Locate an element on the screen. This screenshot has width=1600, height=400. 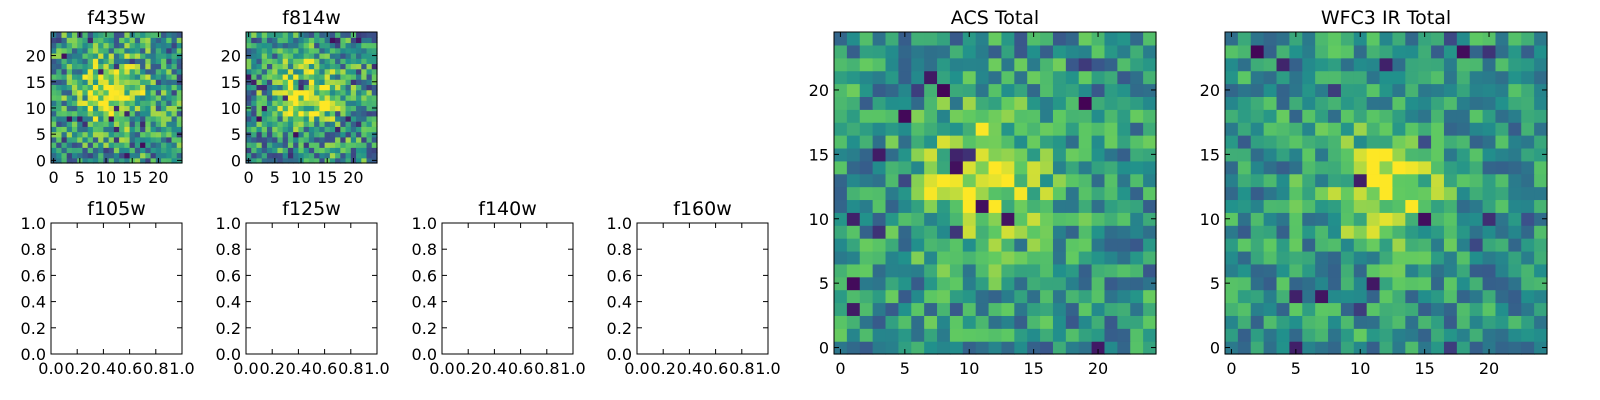
y-tick-label: 10 is located at coordinates (819, 219).